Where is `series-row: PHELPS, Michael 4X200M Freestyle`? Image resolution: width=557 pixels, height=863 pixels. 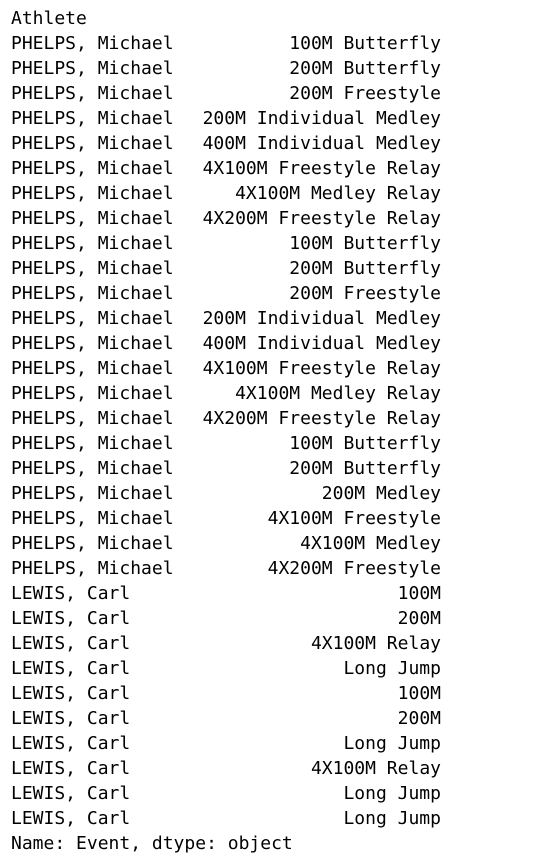
series-row: PHELPS, Michael 4X200M Freestyle is located at coordinates (226, 568).